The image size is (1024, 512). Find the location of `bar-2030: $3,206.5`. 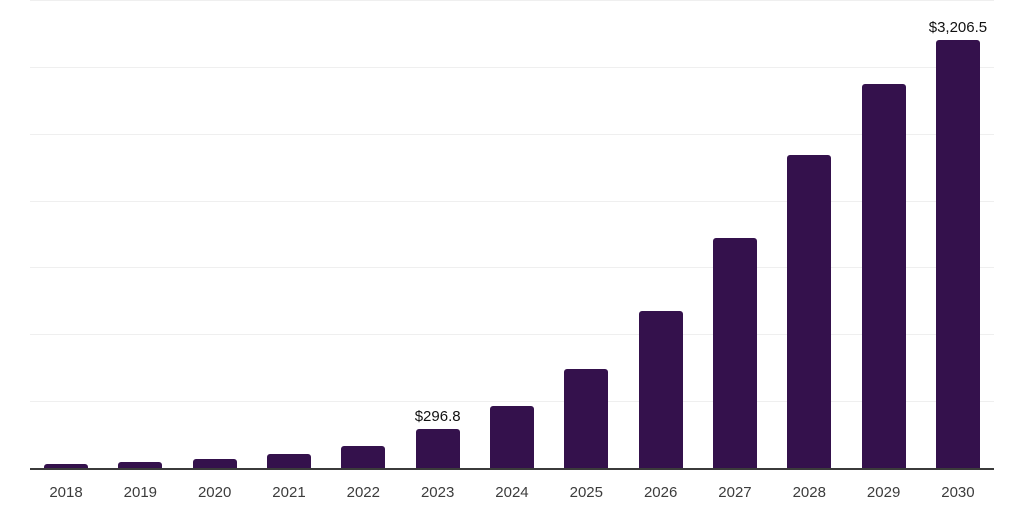

bar-2030: $3,206.5 is located at coordinates (958, 244).